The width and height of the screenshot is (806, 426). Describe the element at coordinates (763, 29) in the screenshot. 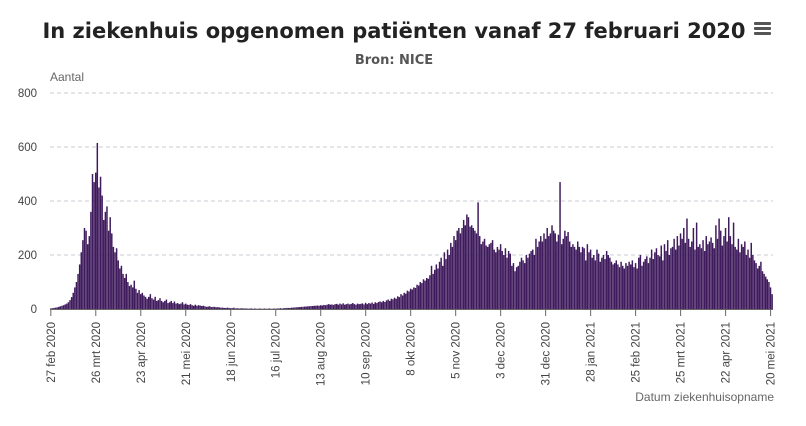

I see `chart-menu-button` at that location.